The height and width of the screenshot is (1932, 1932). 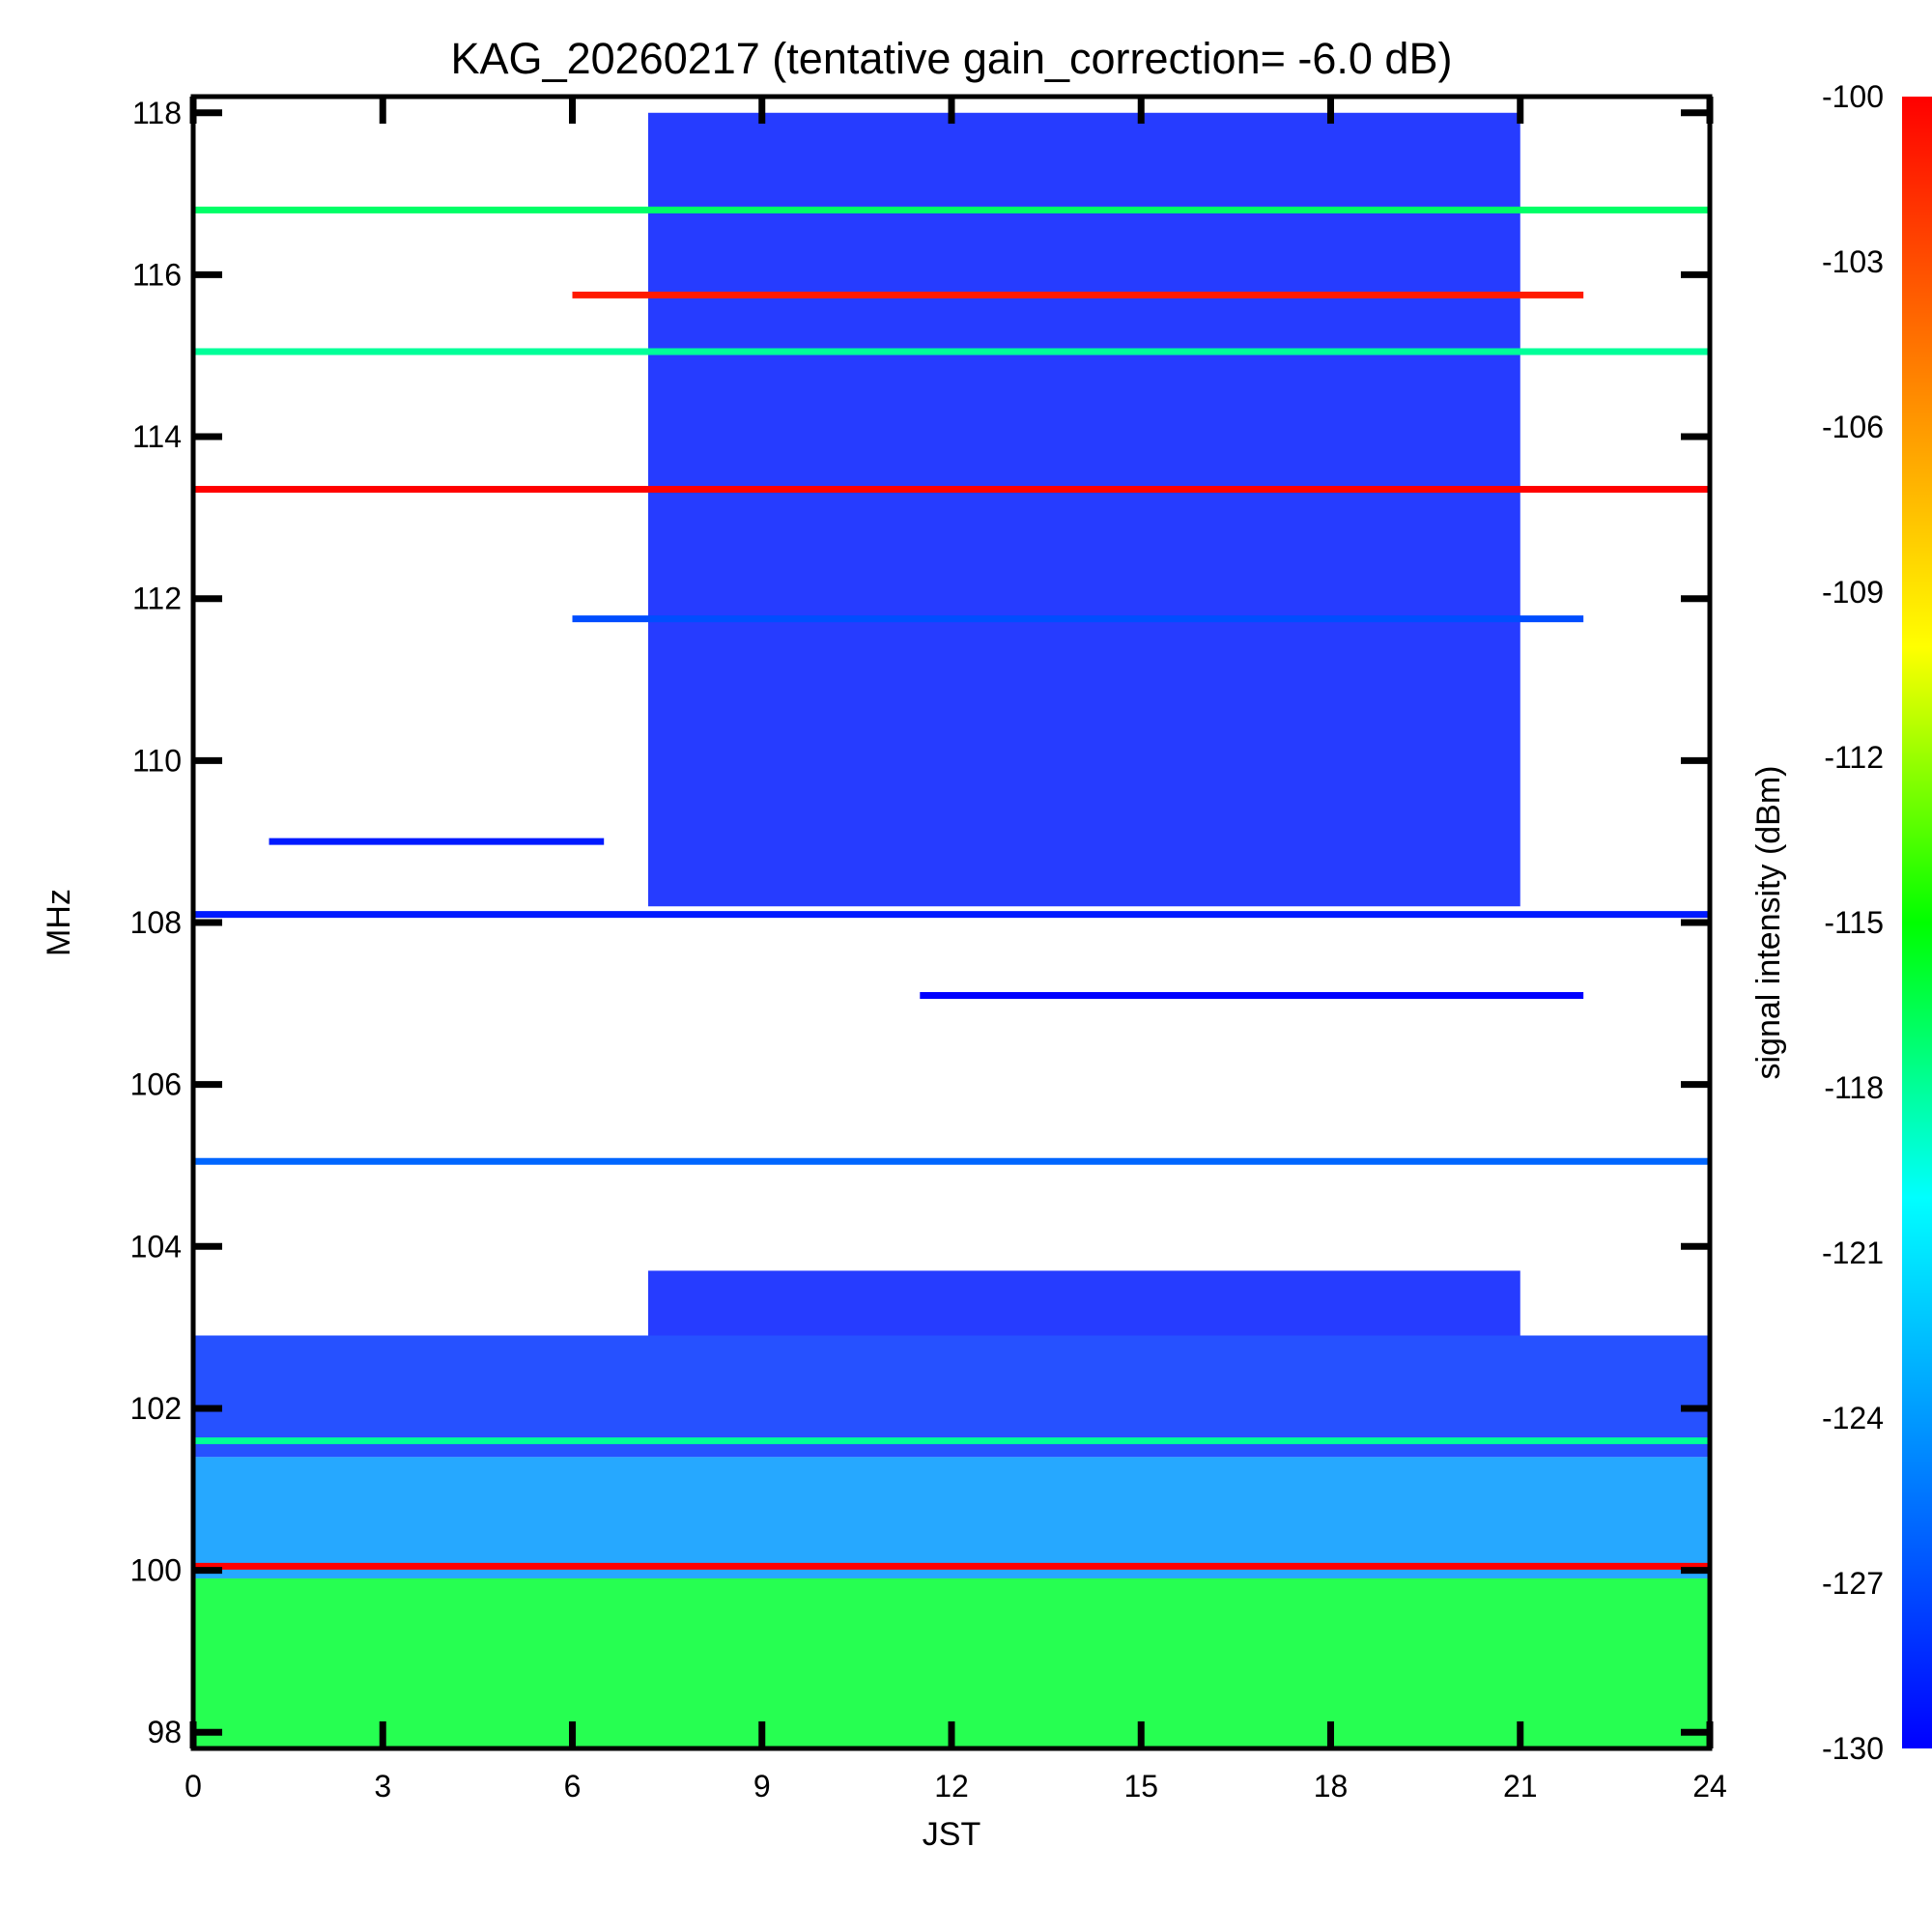 What do you see at coordinates (1854, 1087) in the screenshot?
I see `colorbar-tick-label: -118` at bounding box center [1854, 1087].